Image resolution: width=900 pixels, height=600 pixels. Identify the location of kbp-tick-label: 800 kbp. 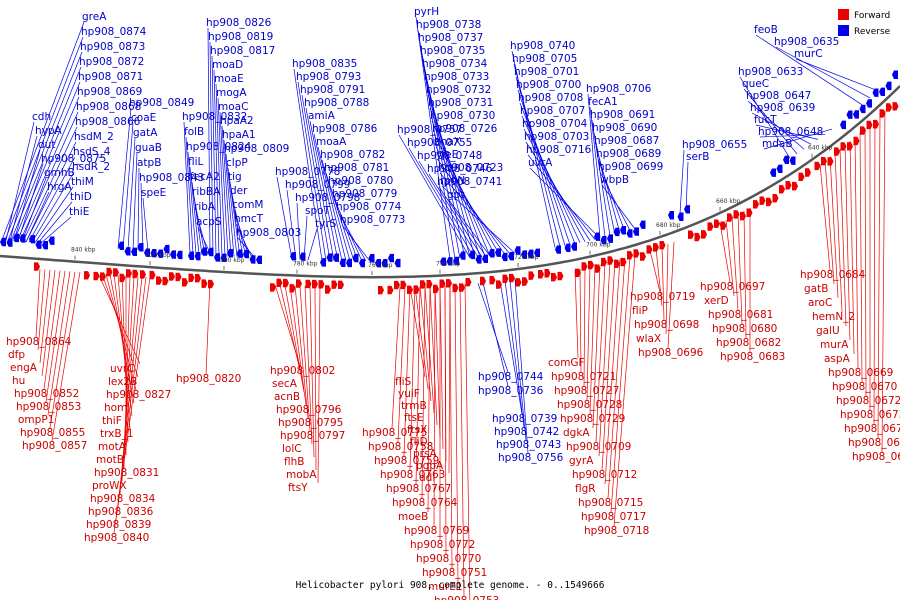
(232, 260).